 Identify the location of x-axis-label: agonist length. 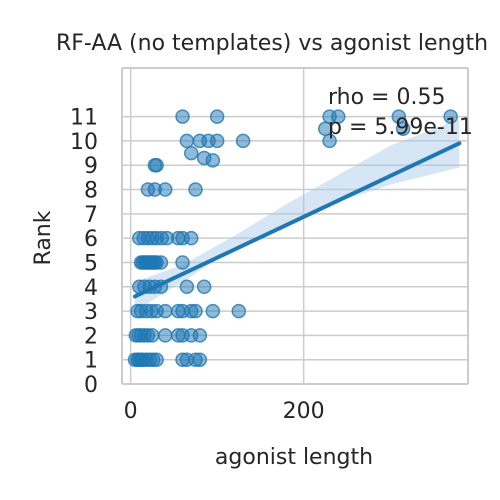
(294, 457).